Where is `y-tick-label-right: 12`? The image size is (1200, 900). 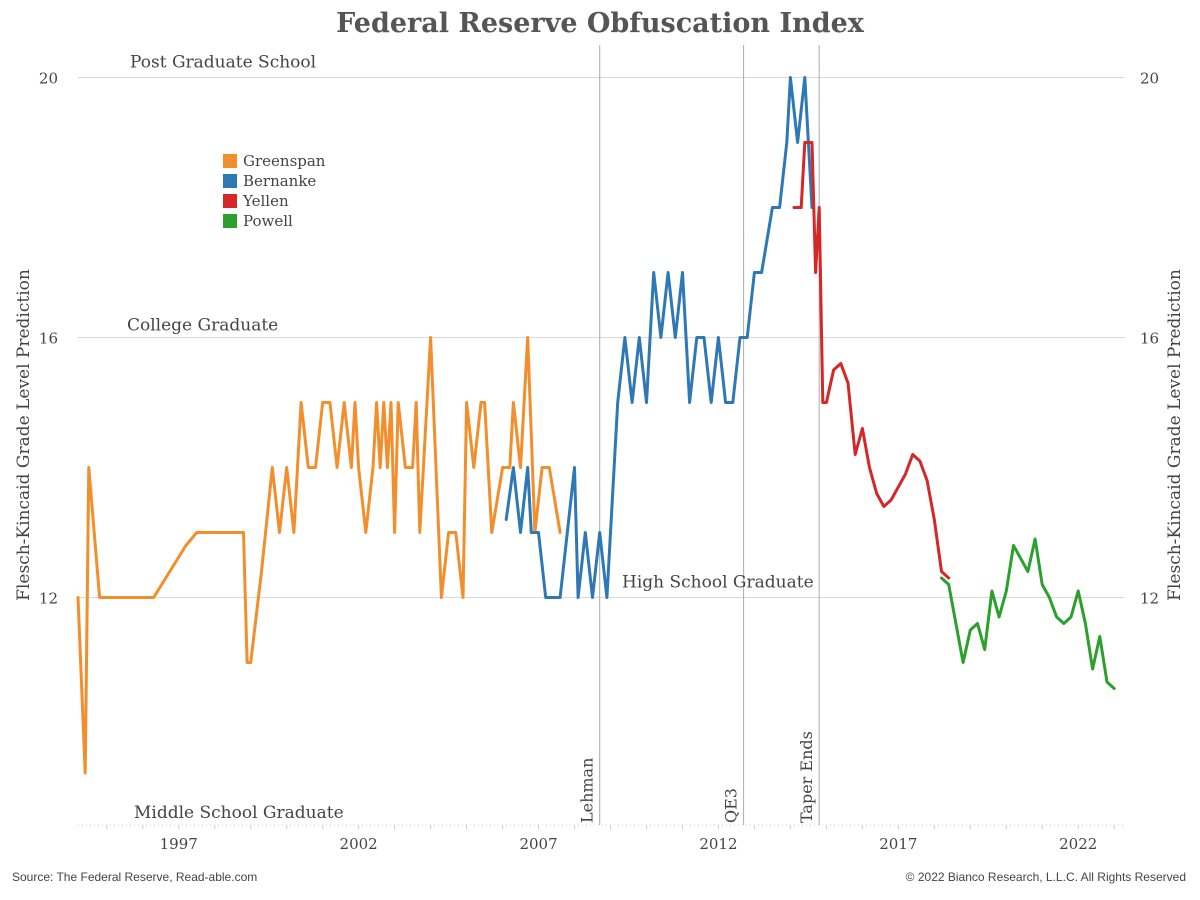
y-tick-label-right: 12 is located at coordinates (1149, 599).